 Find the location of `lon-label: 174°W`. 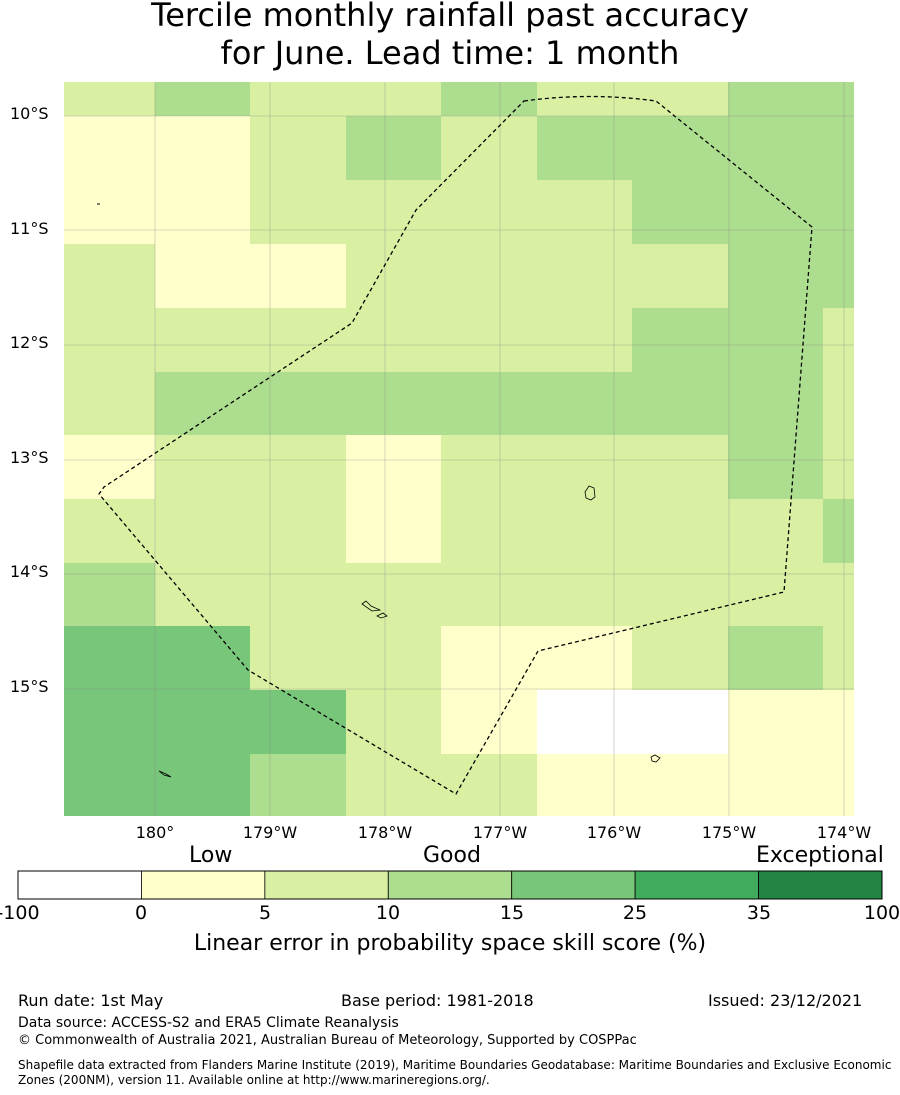

lon-label: 174°W is located at coordinates (844, 832).